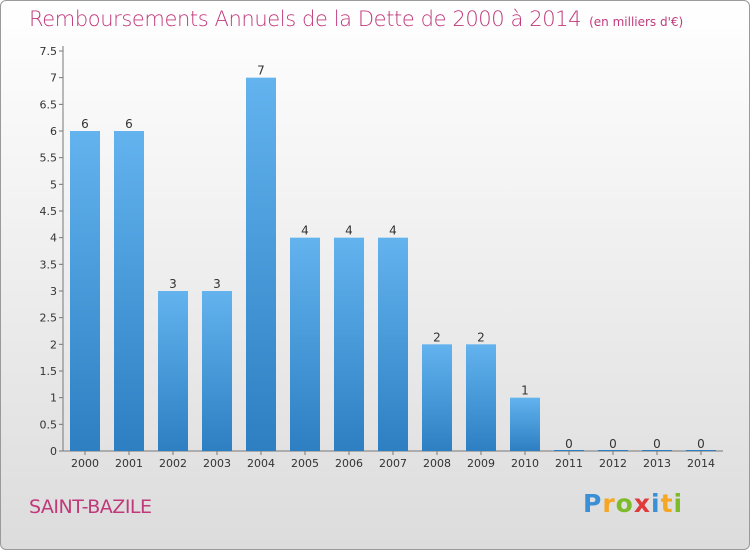 The height and width of the screenshot is (550, 750). What do you see at coordinates (569, 463) in the screenshot?
I see `x-tick-label: 2011` at bounding box center [569, 463].